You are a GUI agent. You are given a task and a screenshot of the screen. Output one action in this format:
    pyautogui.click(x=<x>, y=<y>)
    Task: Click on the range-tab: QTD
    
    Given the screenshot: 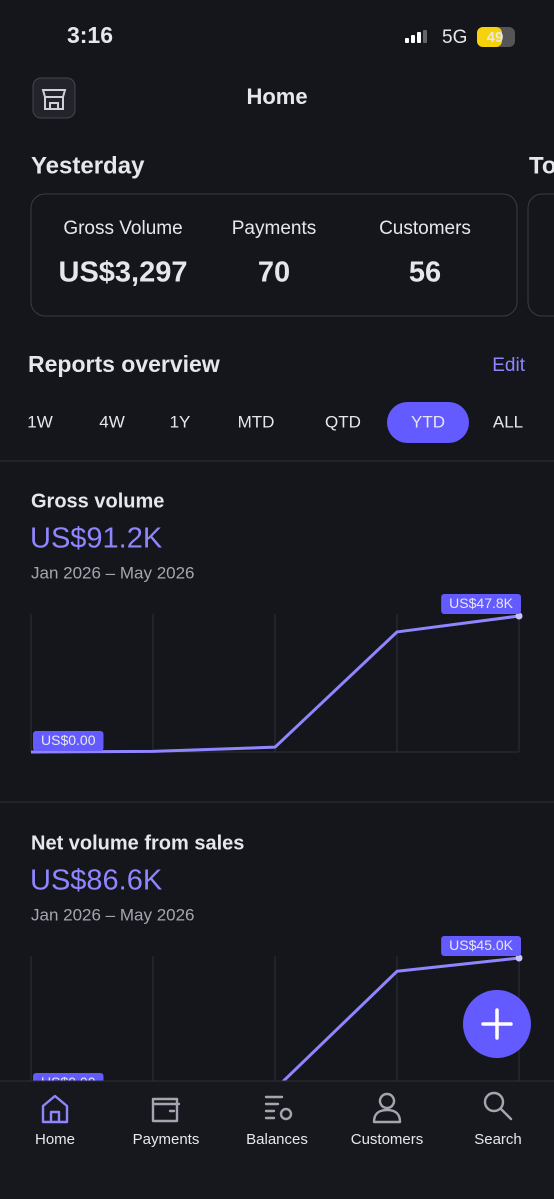 What is the action you would take?
    pyautogui.click(x=343, y=421)
    